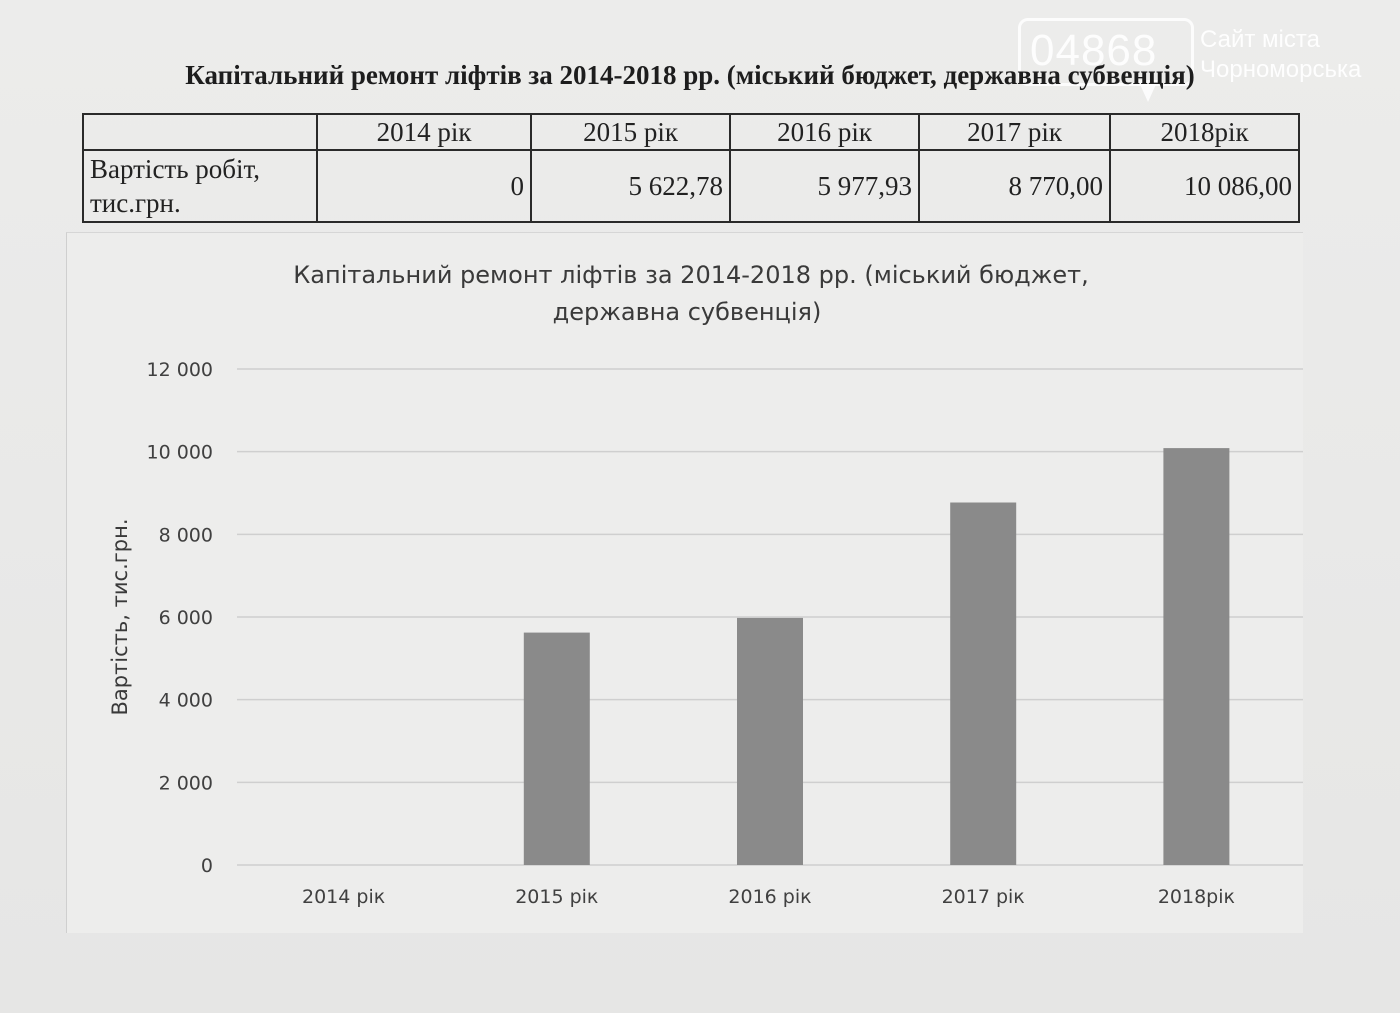 This screenshot has width=1400, height=1013. I want to click on row-label-line1: Вартість робіт,, so click(175, 169).